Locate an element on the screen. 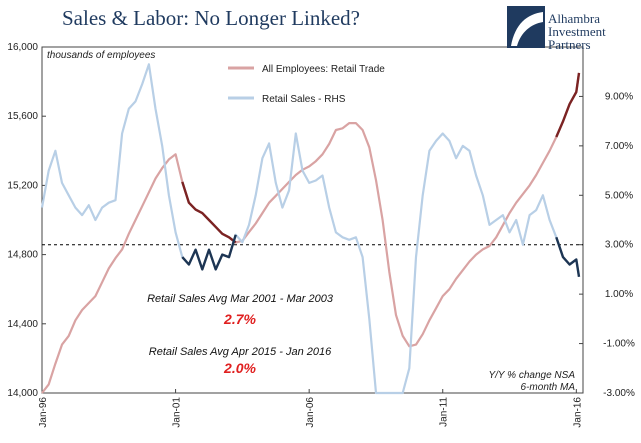 The image size is (641, 443). right-tick-label: 9.00% is located at coordinates (619, 96).